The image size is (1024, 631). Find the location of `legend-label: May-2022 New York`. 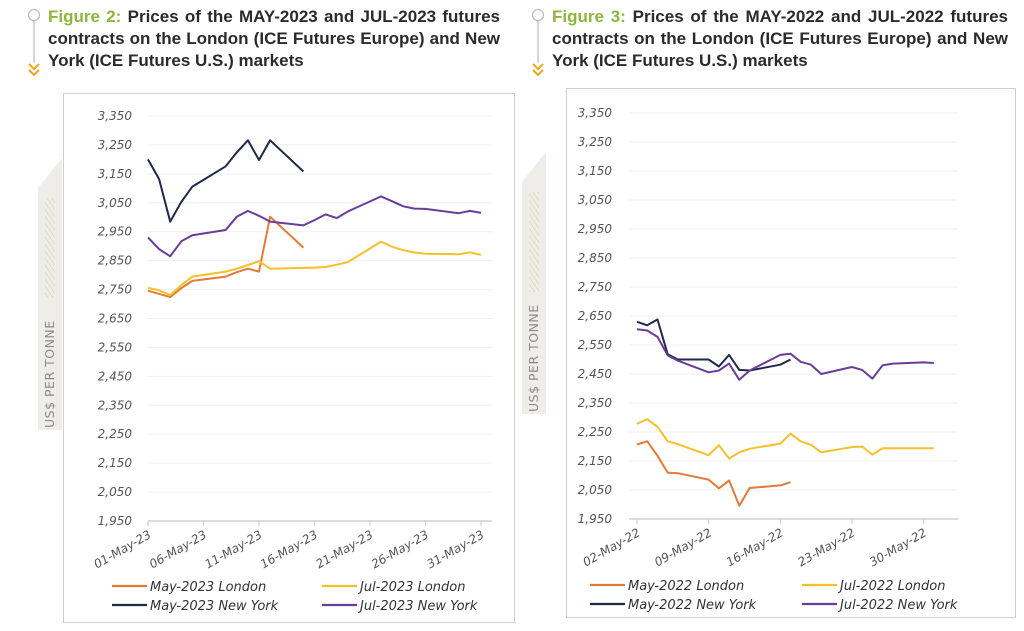

legend-label: May-2022 New York is located at coordinates (692, 605).